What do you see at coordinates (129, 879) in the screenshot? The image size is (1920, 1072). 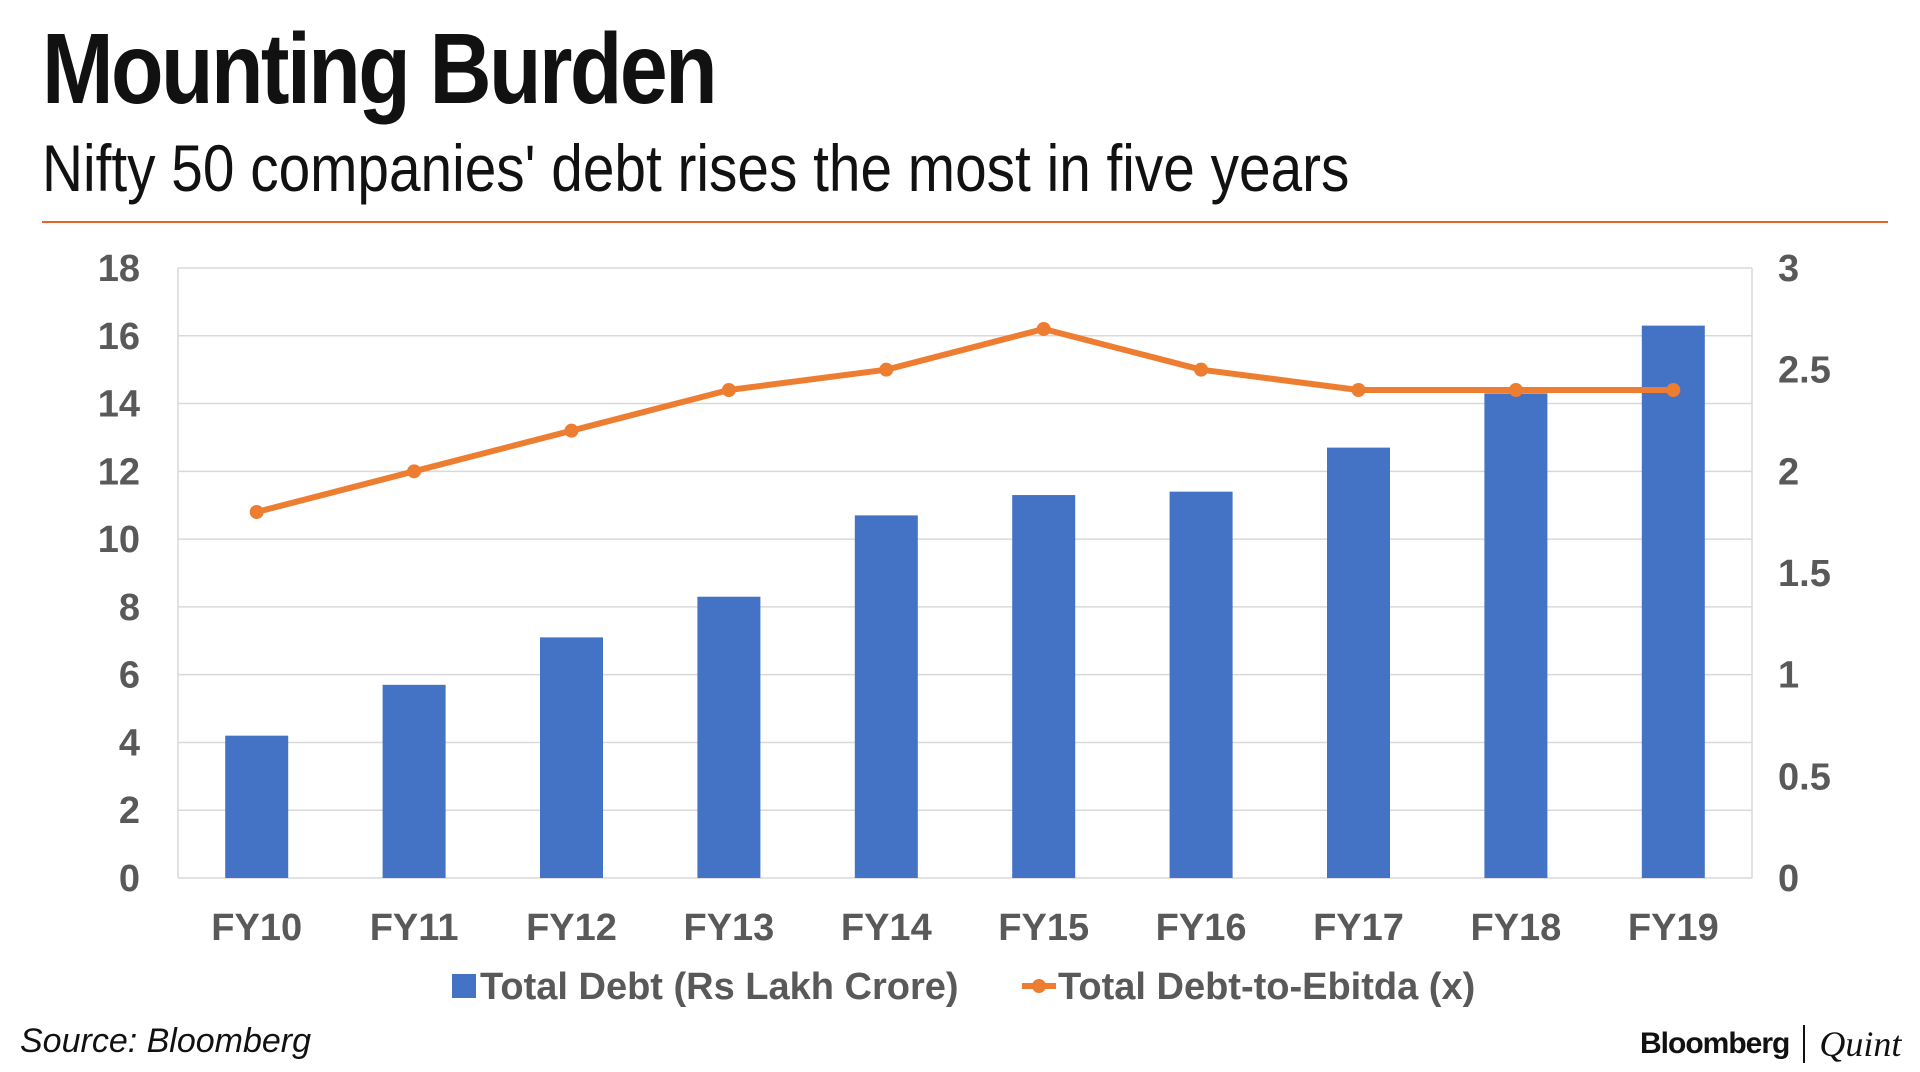 I see `left-tick-label: 0` at bounding box center [129, 879].